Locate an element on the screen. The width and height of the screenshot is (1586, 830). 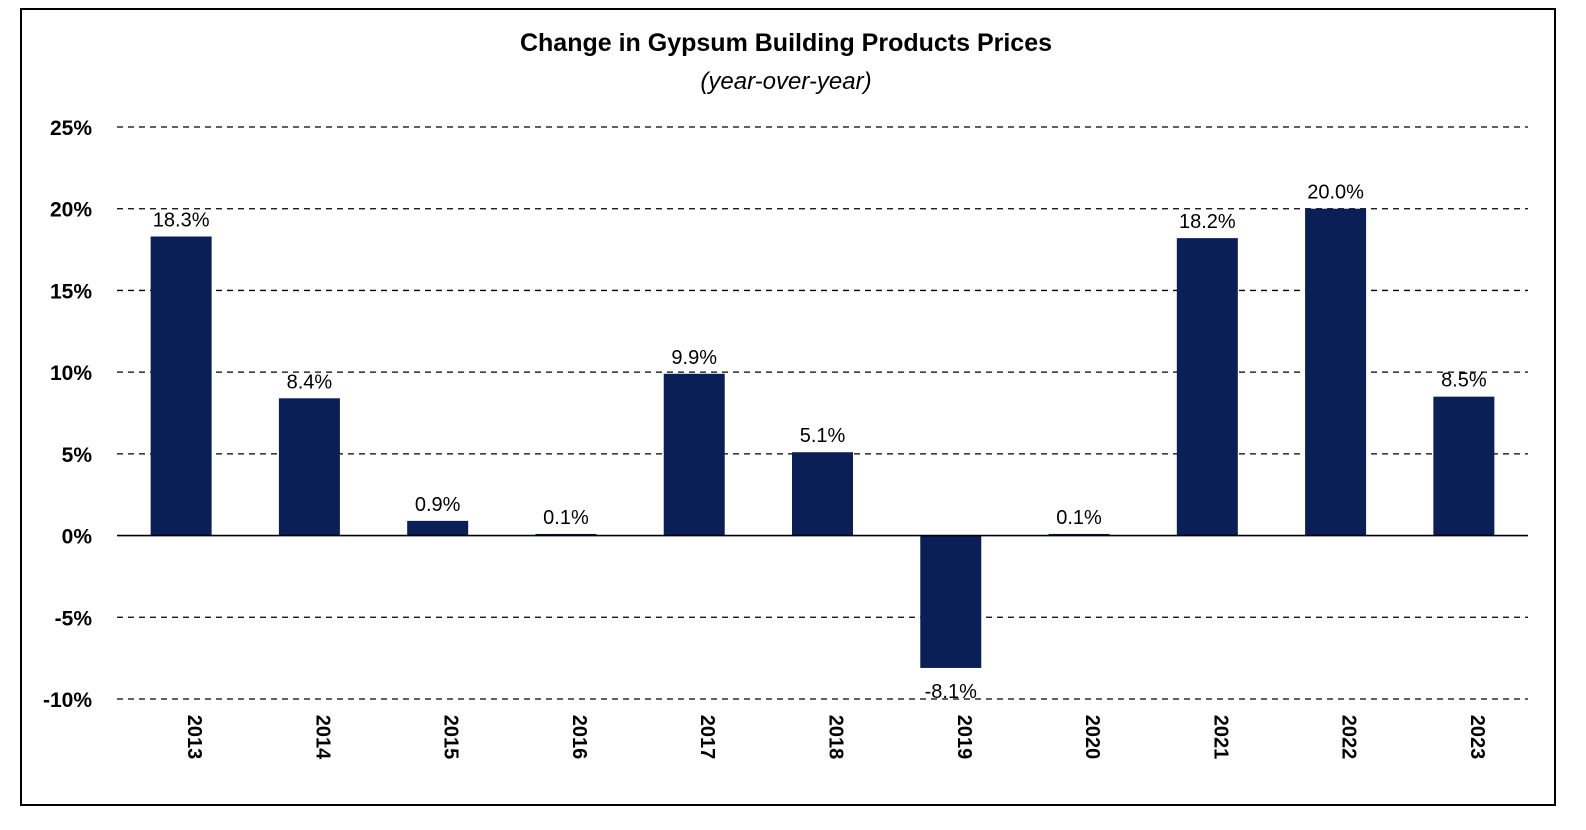
bar-2019 is located at coordinates (951, 601).